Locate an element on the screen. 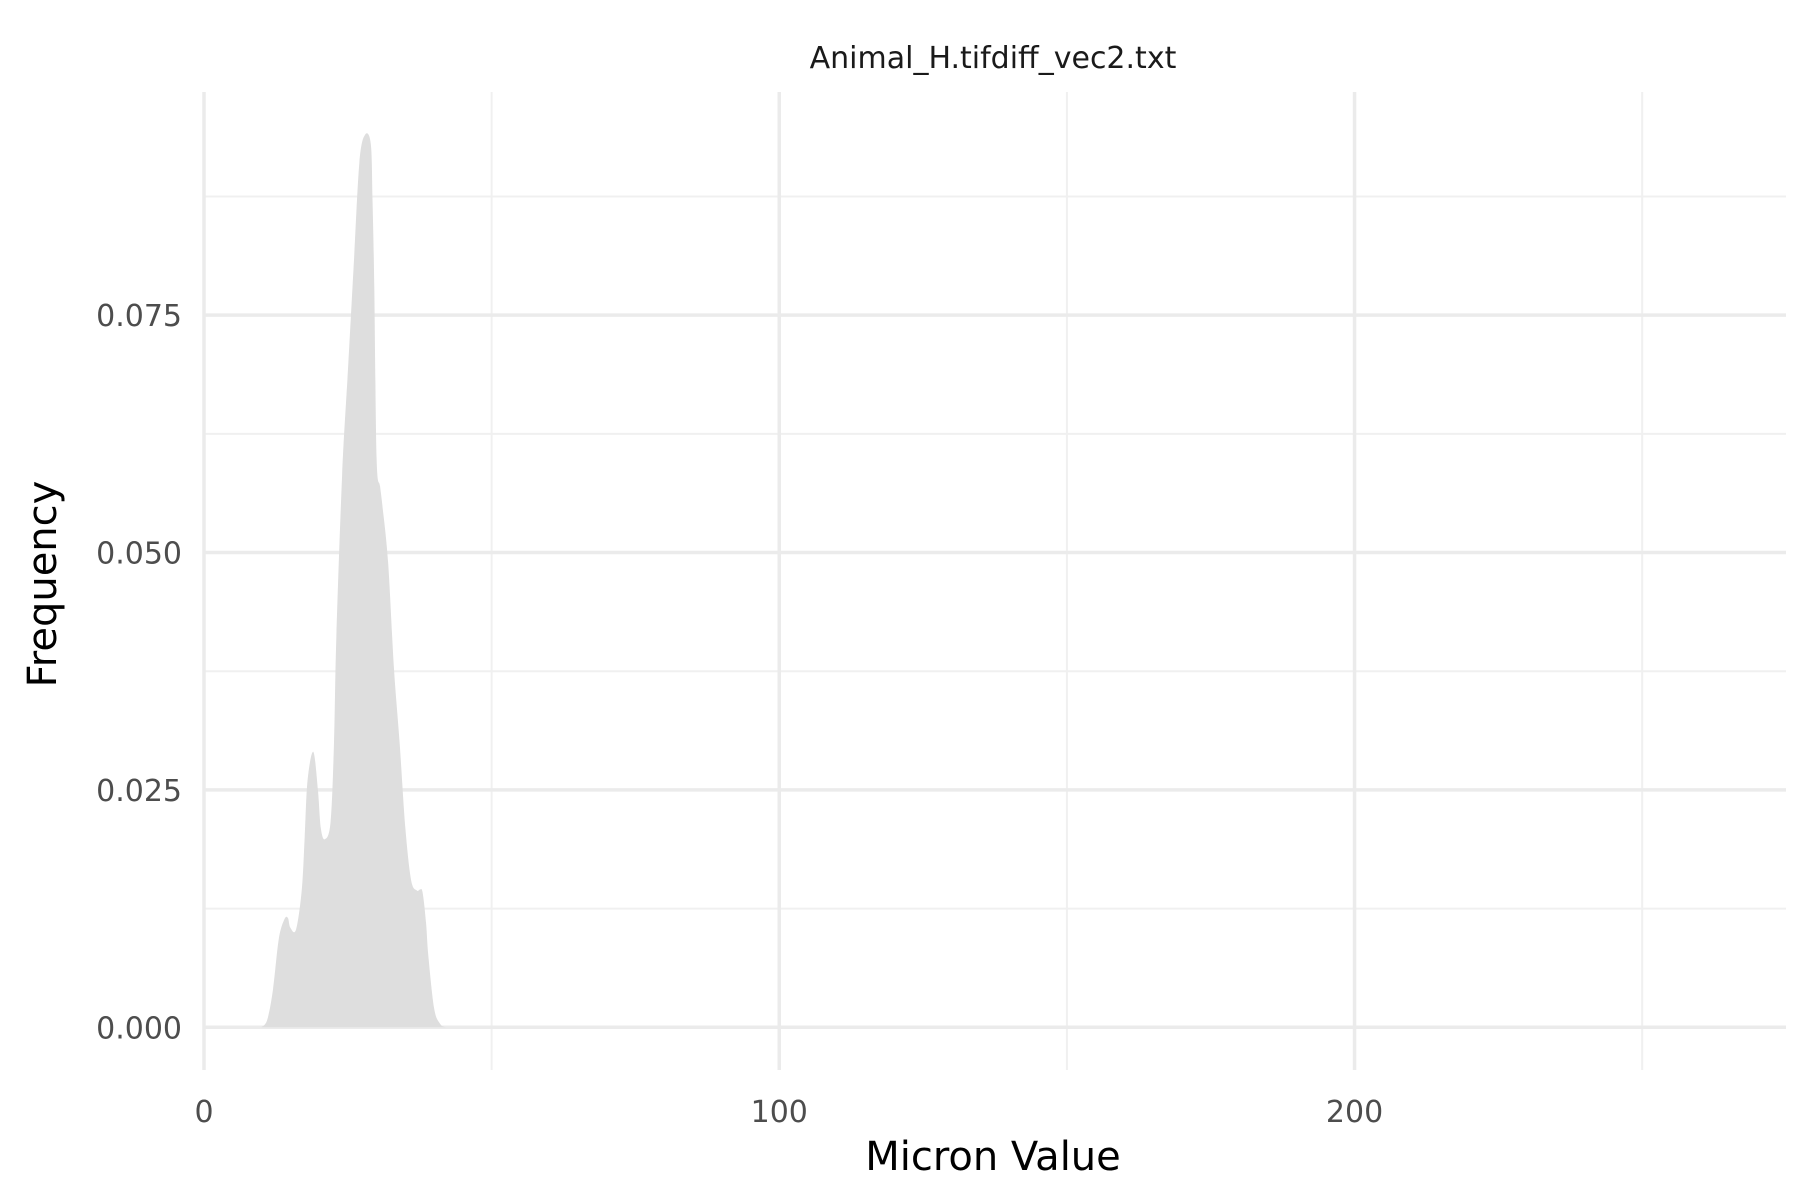  y-tick-labels: 0.000 0.025 0.050 0.075 is located at coordinates (139, 672).